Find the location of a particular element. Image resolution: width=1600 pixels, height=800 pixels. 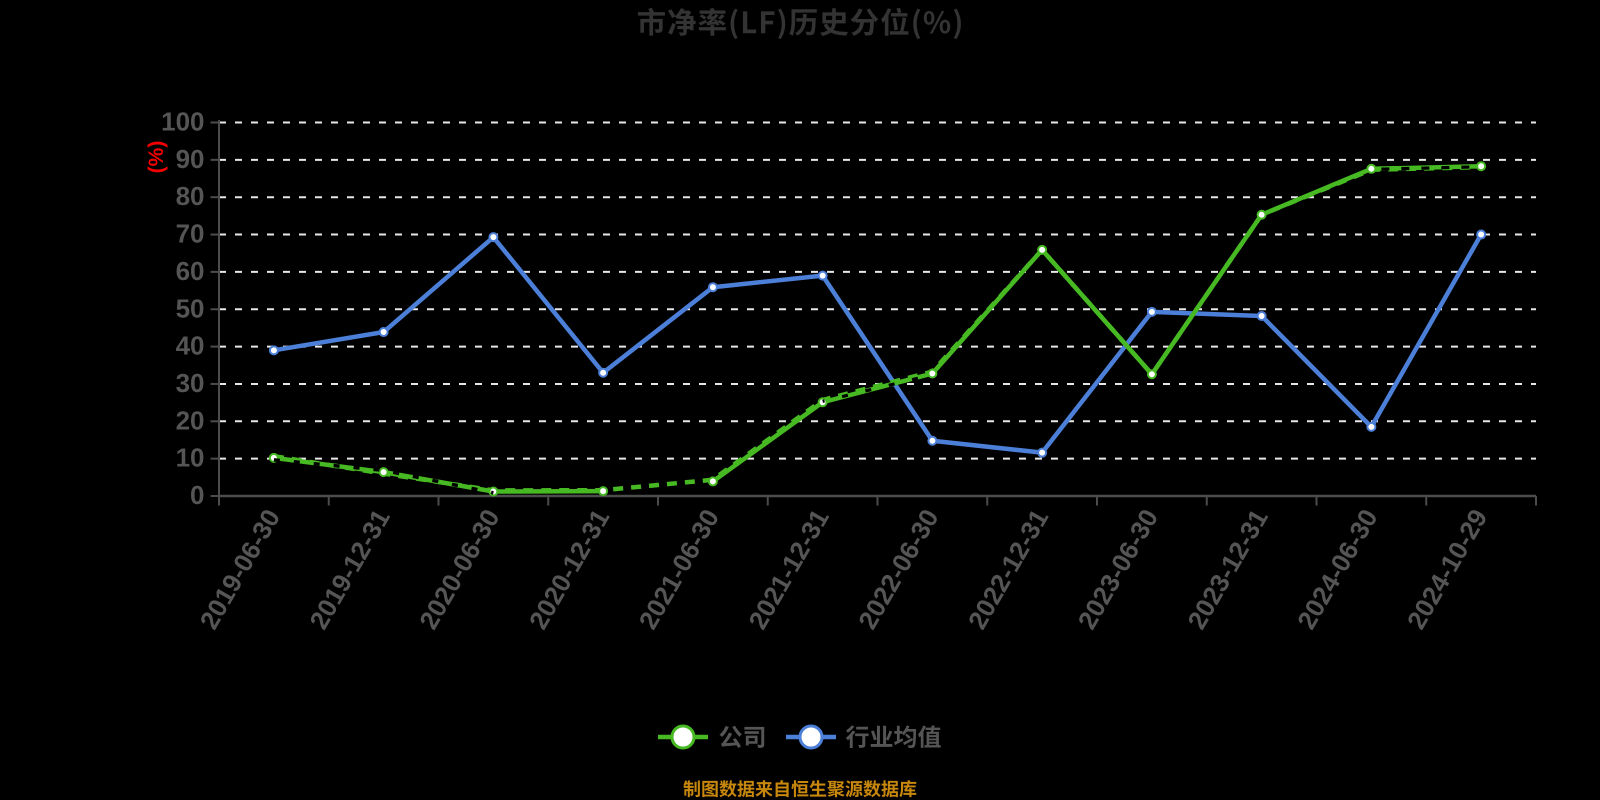

svg-text: 80 is located at coordinates (190, 196).